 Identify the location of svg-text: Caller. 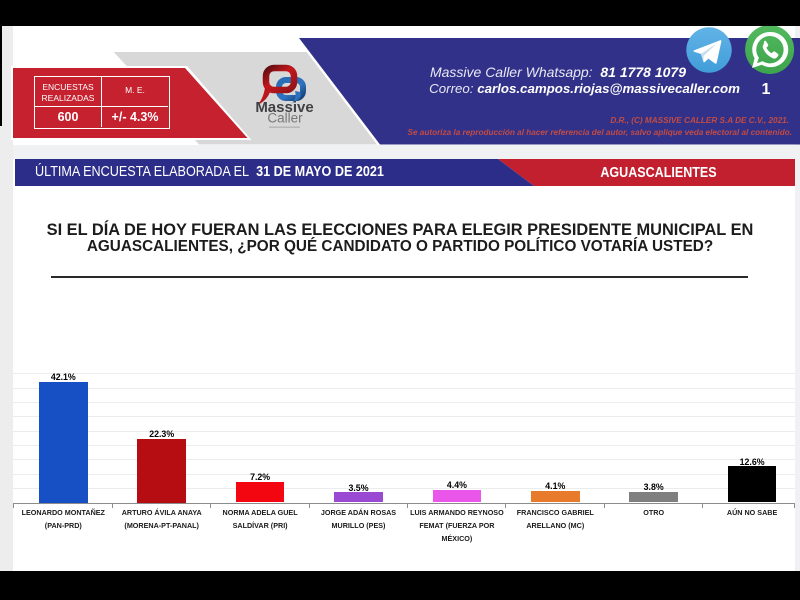
(285, 118).